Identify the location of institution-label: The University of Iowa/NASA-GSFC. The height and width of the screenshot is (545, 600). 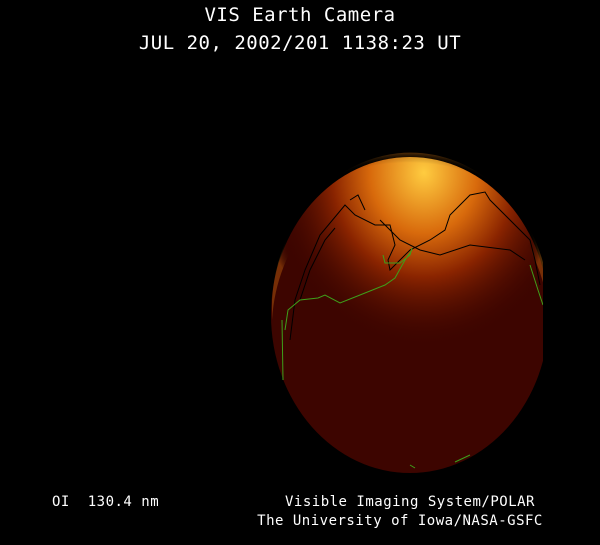
(400, 521).